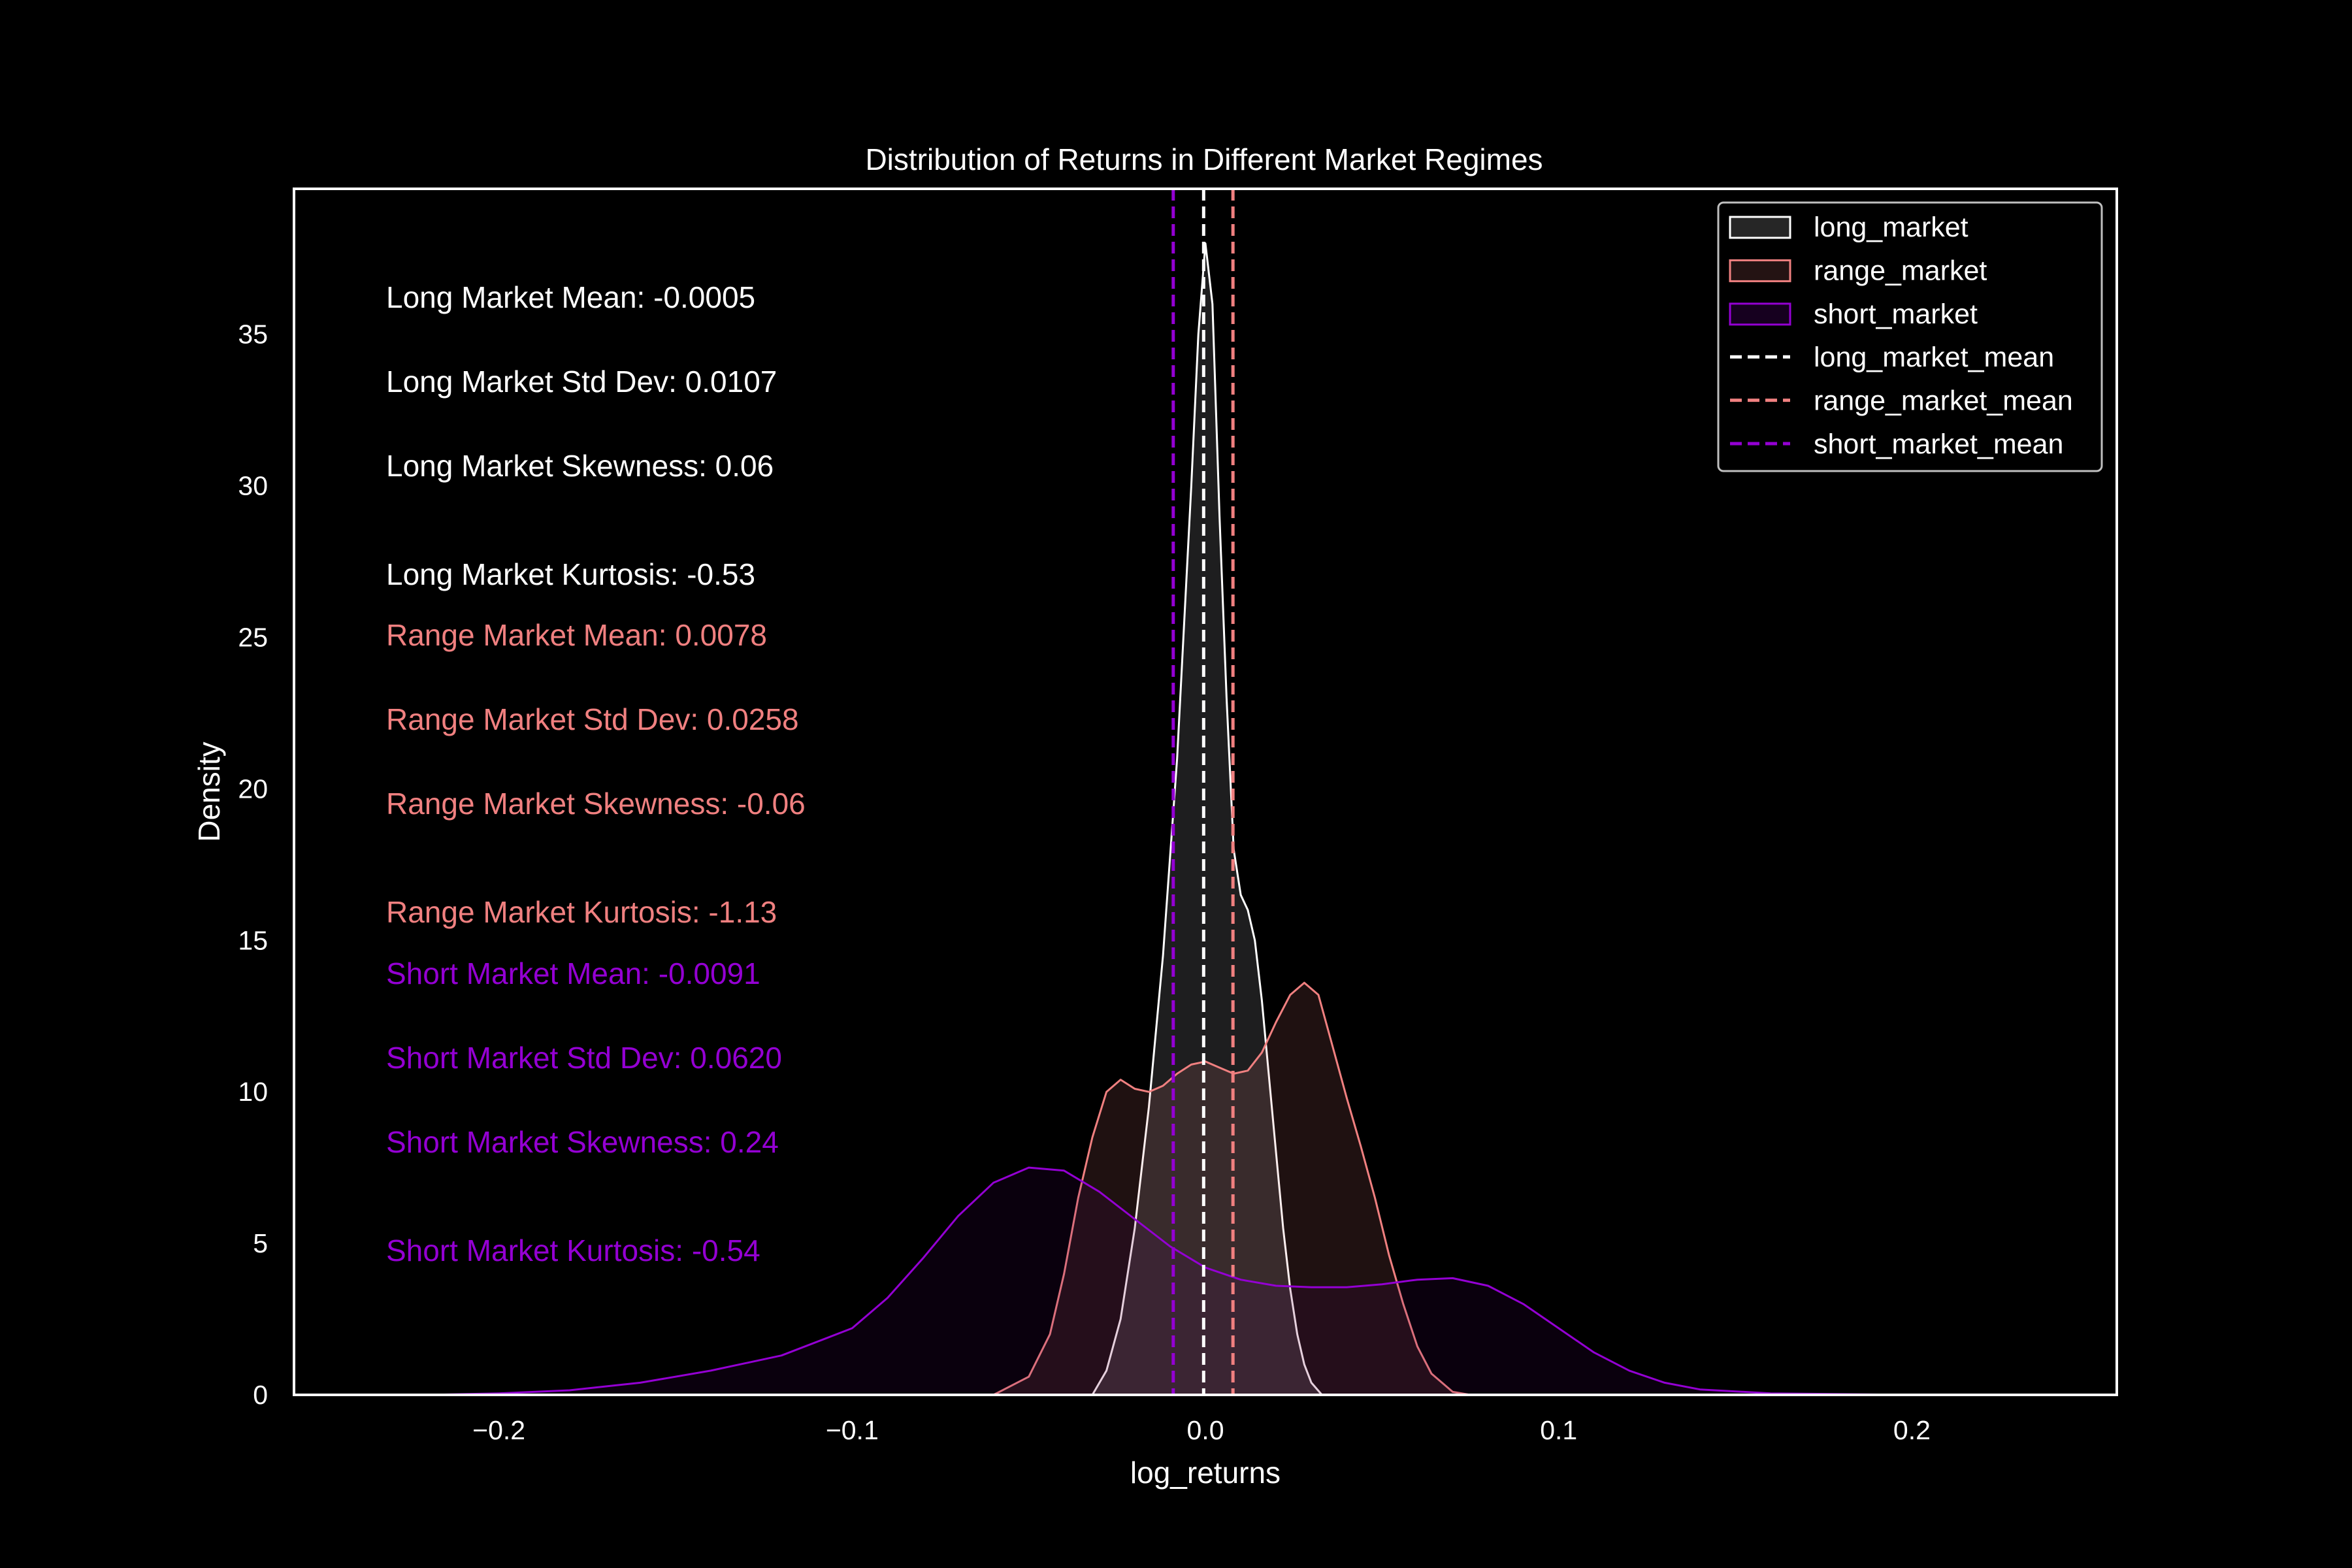 The image size is (2352, 1568). Describe the element at coordinates (570, 297) in the screenshot. I see `stat-annotation: Long Market Mean: -0.0005` at that location.